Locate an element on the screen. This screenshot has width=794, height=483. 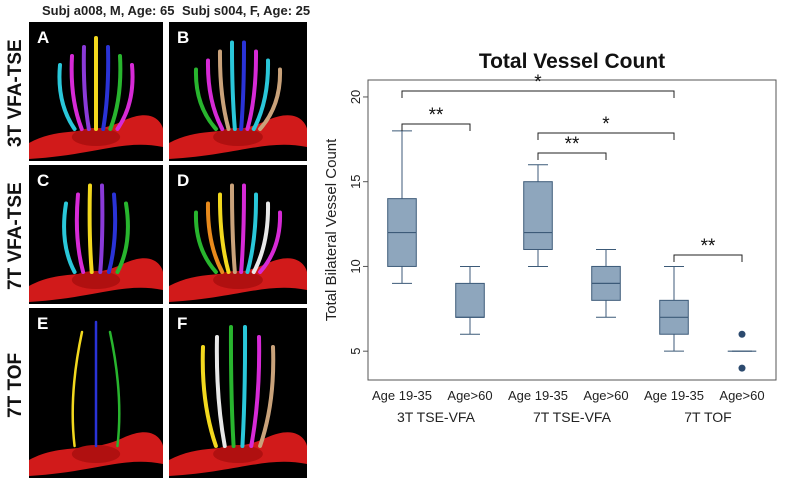
panel-letter: B is located at coordinates (183, 37).